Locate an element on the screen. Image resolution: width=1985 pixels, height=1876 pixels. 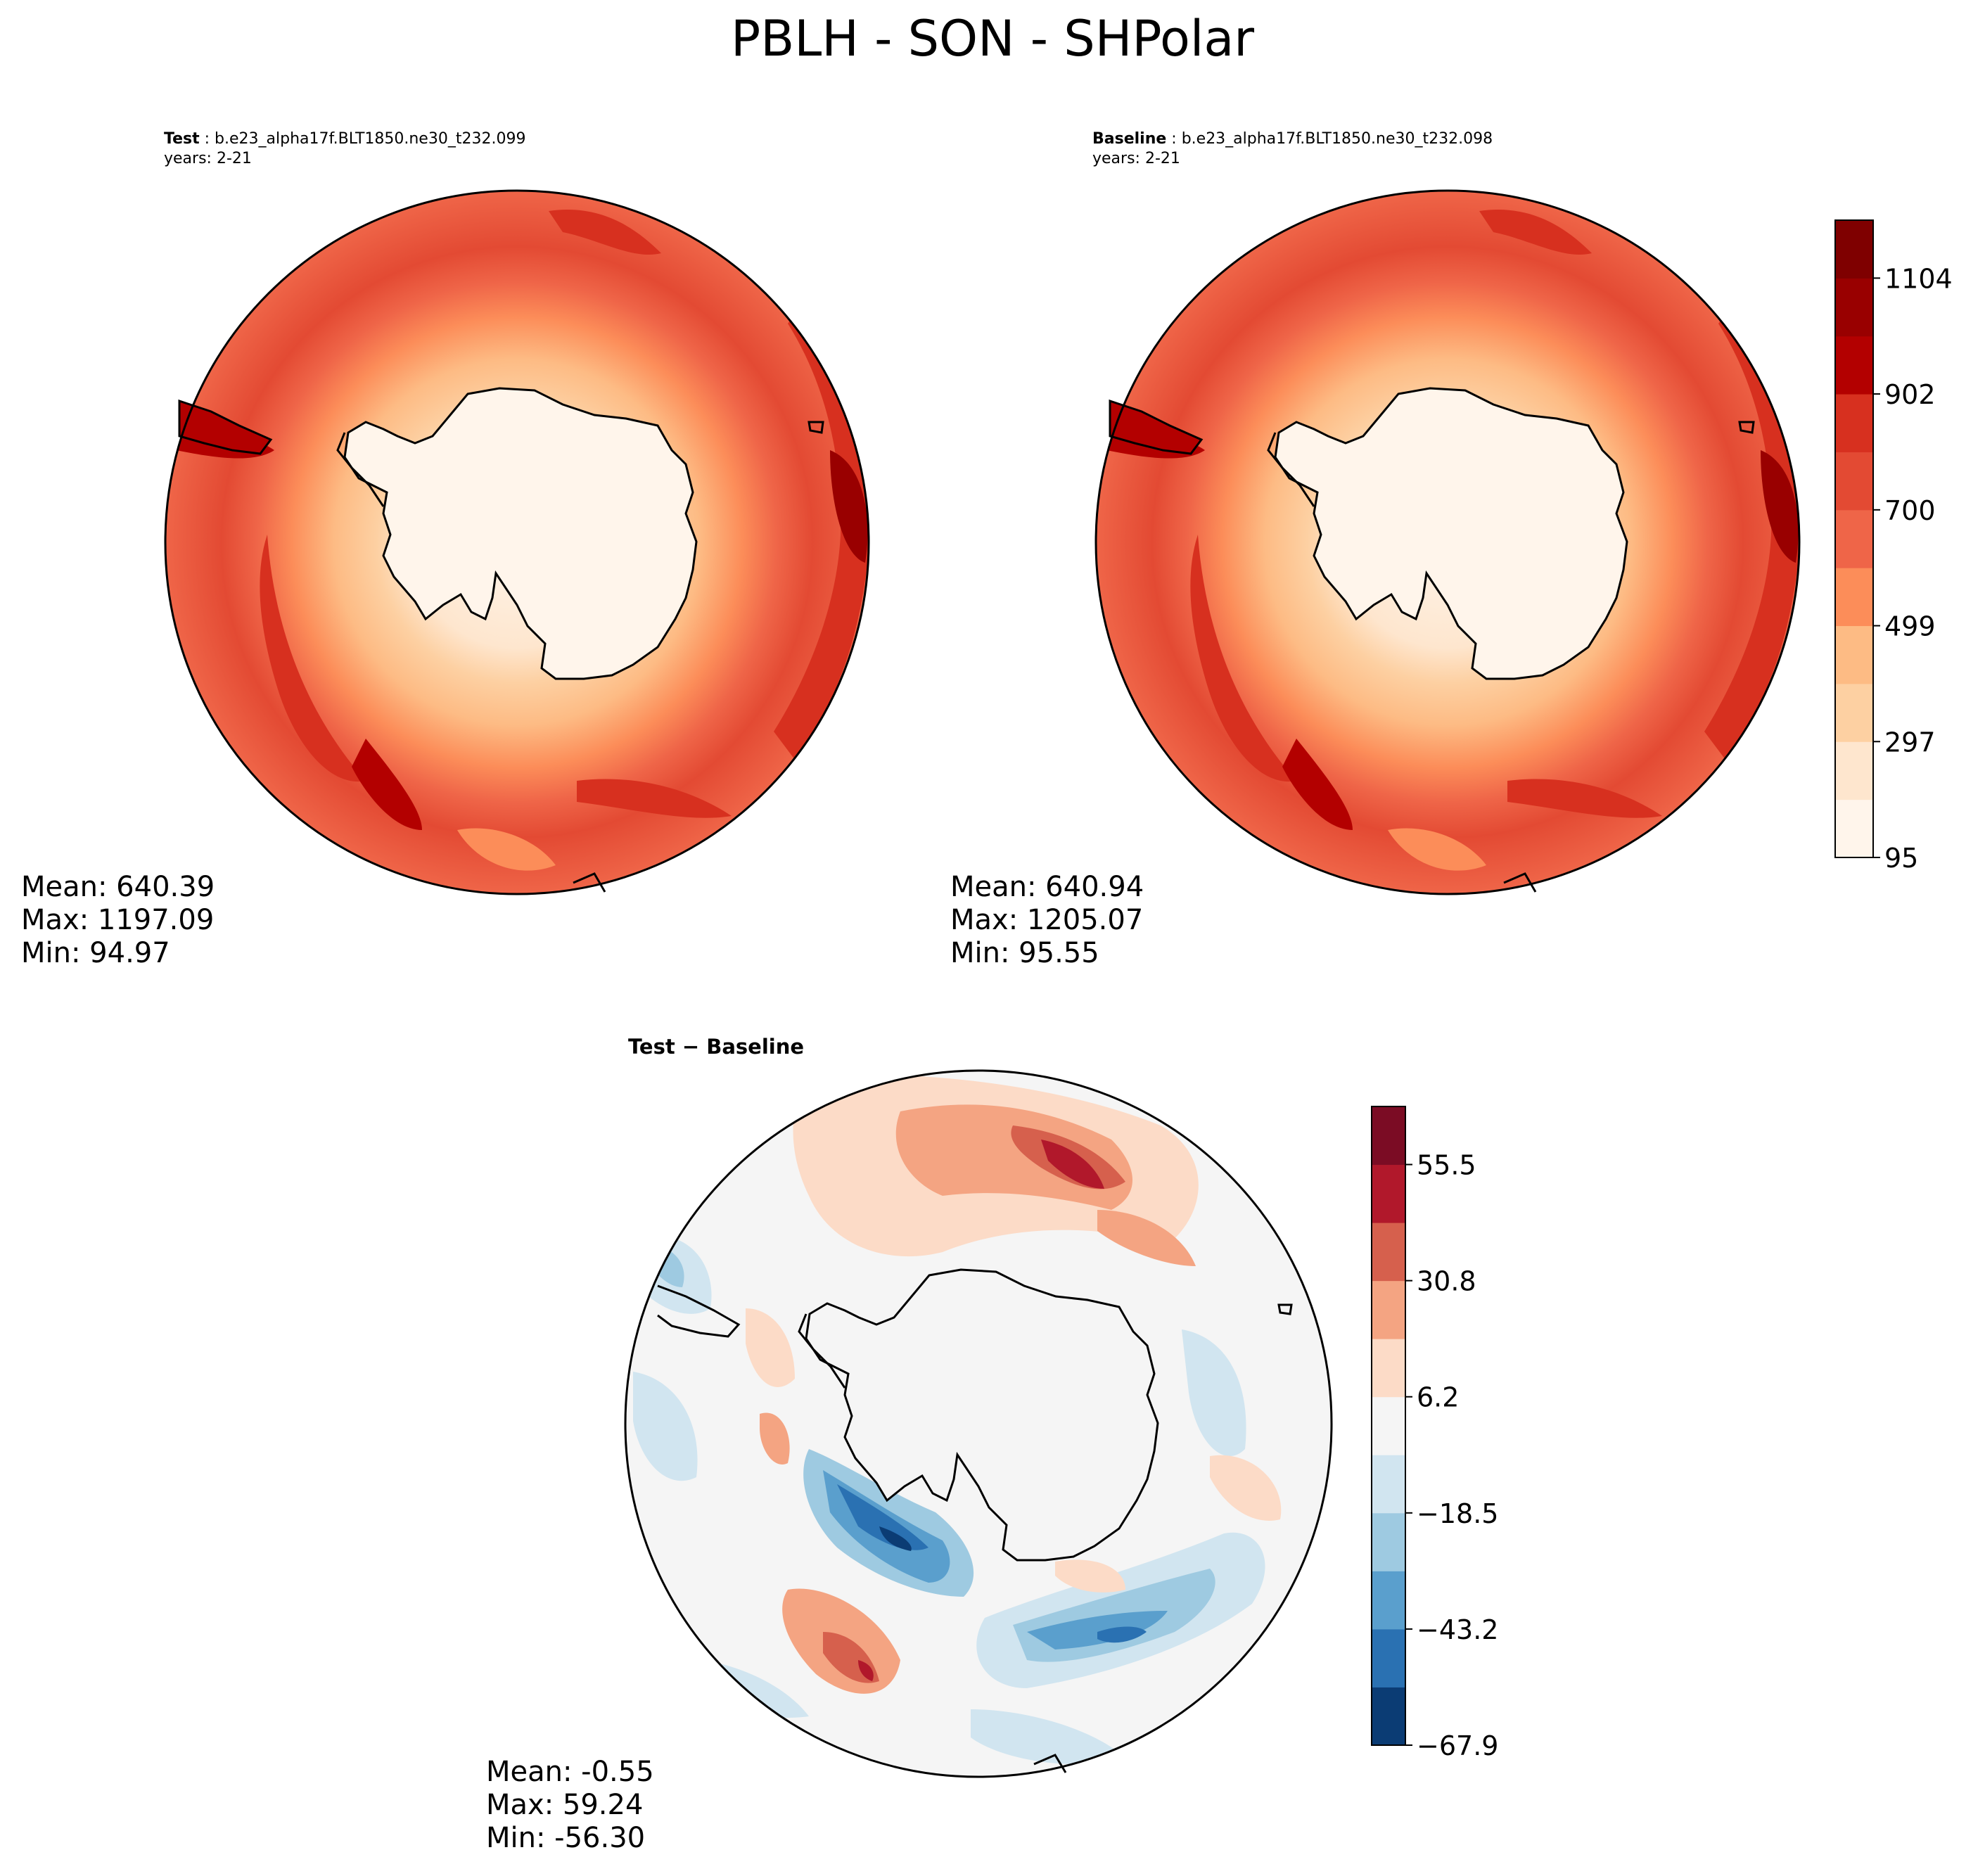
diff-stat-min: Min: -56.30 is located at coordinates (566, 1838).